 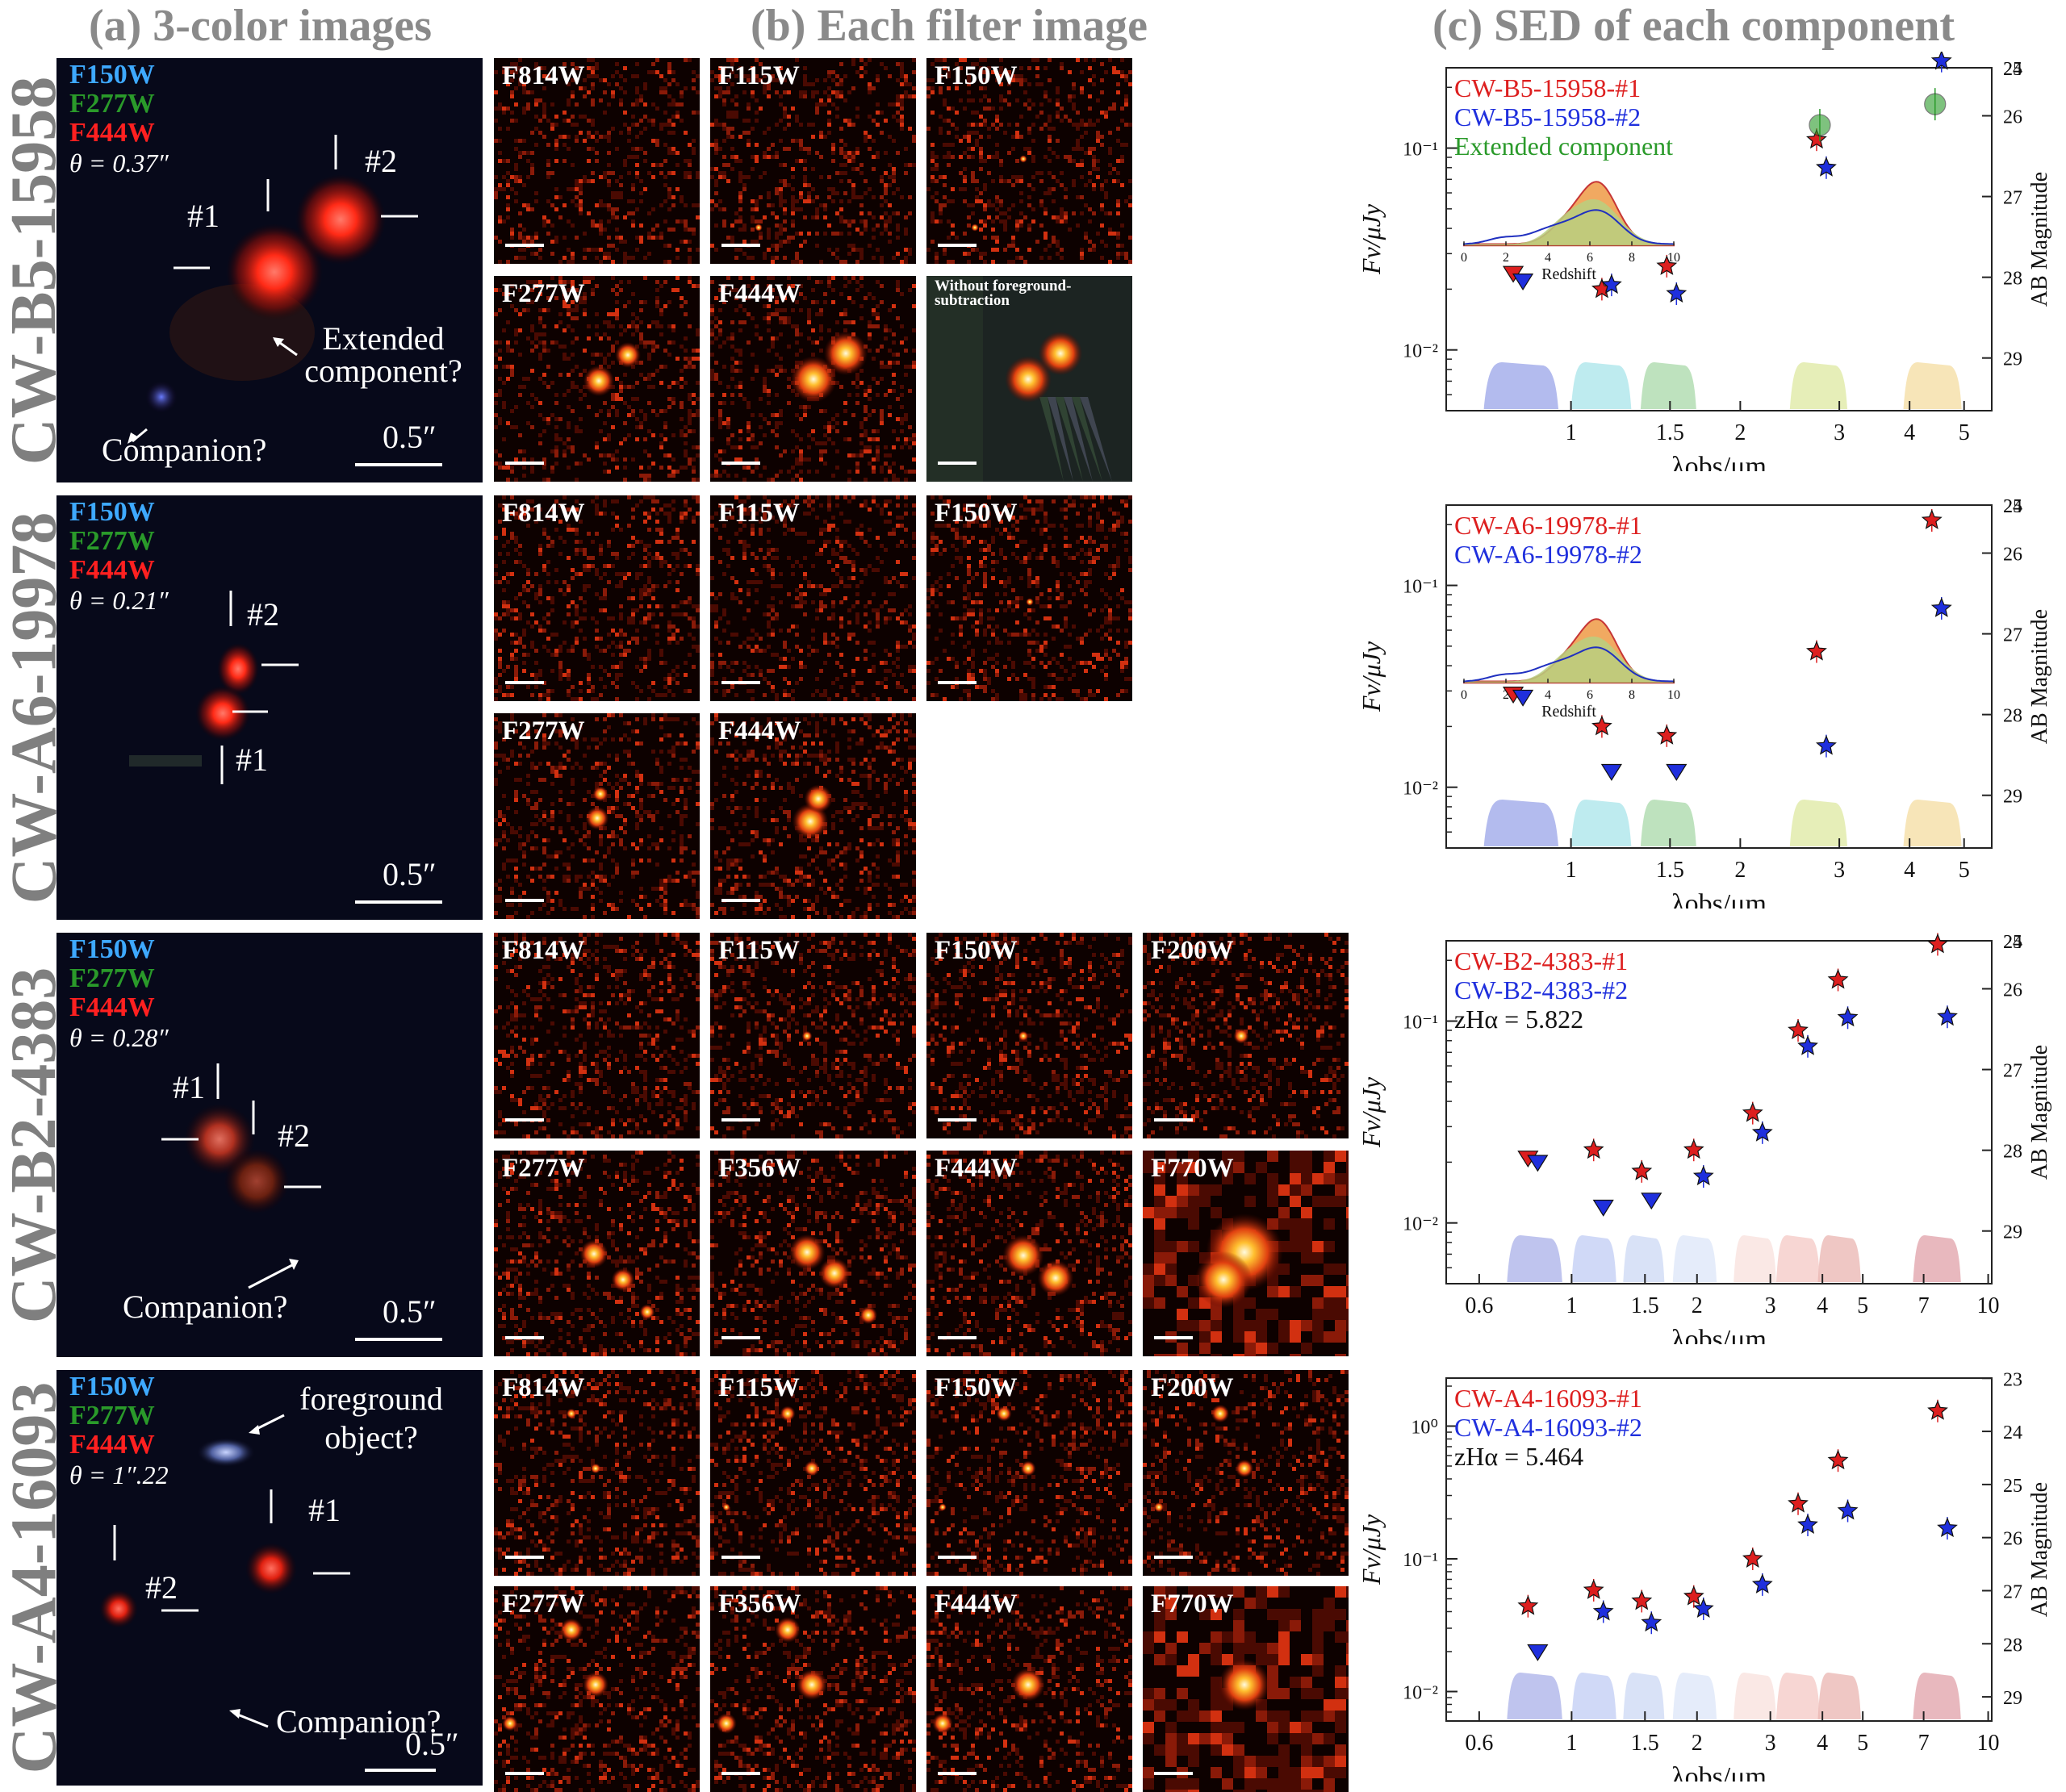 What do you see at coordinates (1541, 960) in the screenshot?
I see `legend-entry: CW-B2-4383-#1` at bounding box center [1541, 960].